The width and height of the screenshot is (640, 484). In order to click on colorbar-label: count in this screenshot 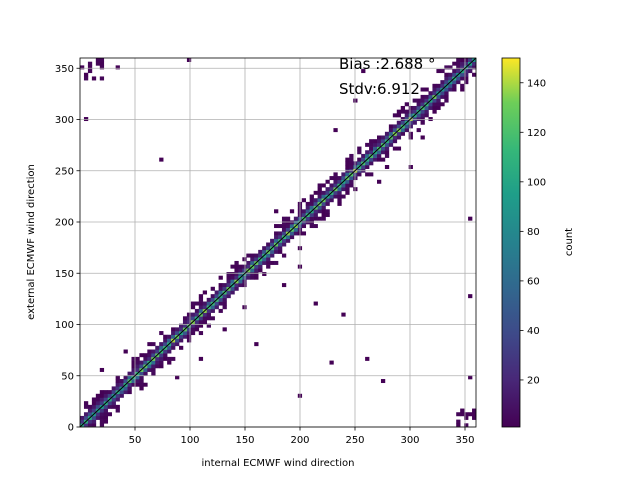, I will do `click(569, 242)`.